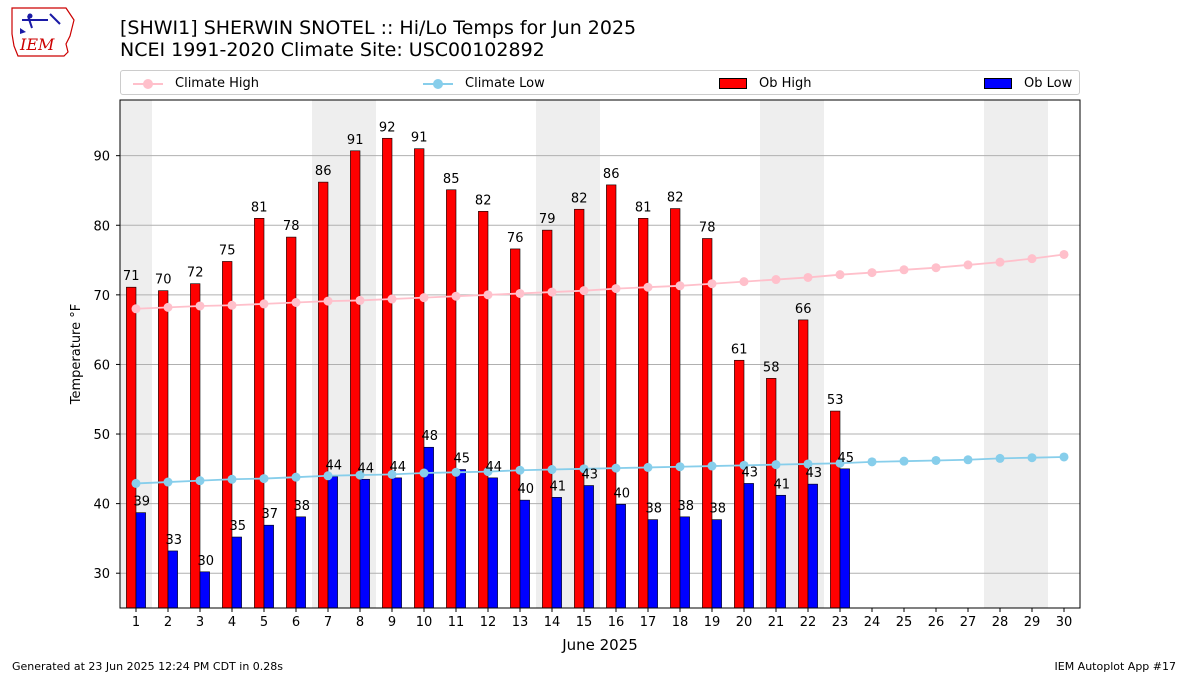 This screenshot has width=1200, height=675. What do you see at coordinates (101, 296) in the screenshot?
I see `y-tick-label-70: 70` at bounding box center [101, 296].